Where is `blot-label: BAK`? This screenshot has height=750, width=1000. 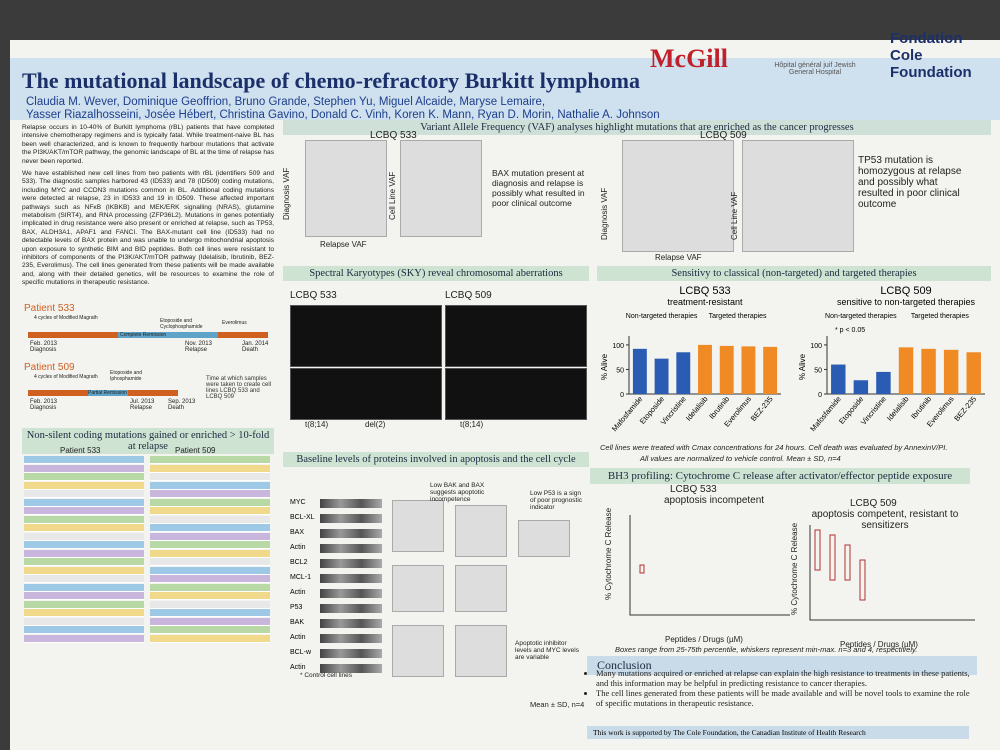
blot-label: BAK is located at coordinates (297, 622).